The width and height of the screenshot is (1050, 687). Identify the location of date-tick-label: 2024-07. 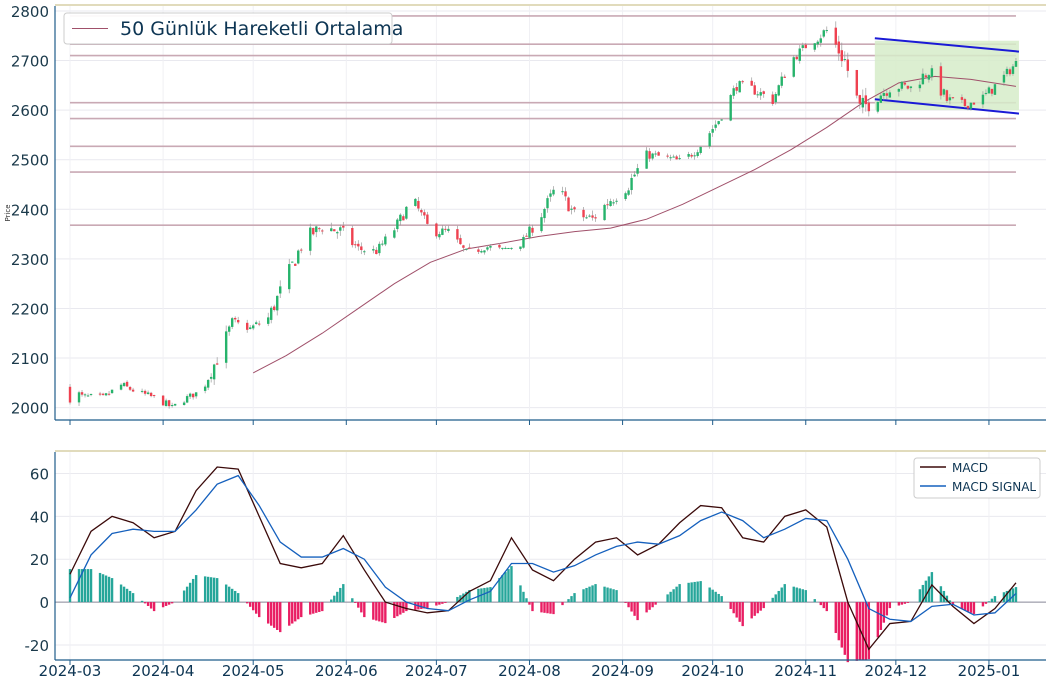
(436, 671).